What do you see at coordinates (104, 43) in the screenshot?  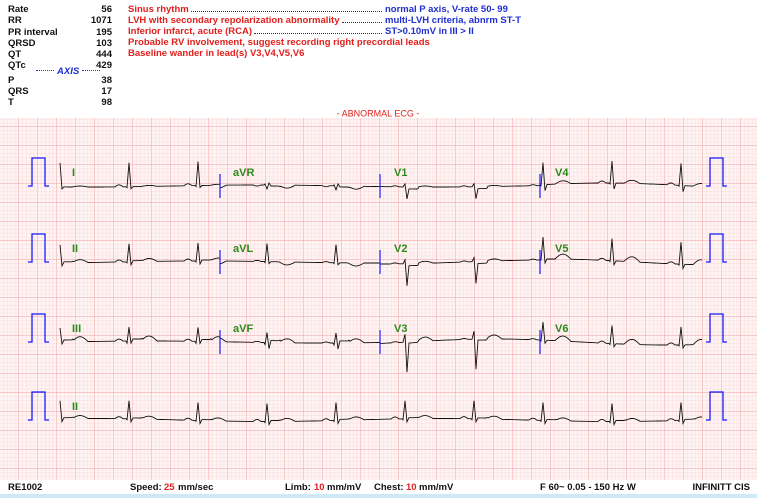 I see `measure-value: 103` at bounding box center [104, 43].